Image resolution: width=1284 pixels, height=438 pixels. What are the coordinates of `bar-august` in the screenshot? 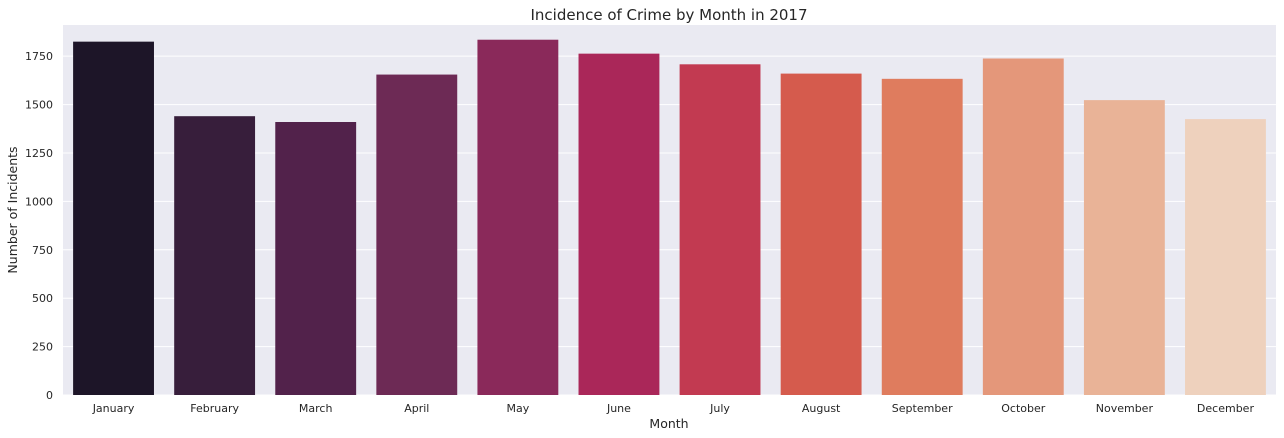 It's located at (821, 234).